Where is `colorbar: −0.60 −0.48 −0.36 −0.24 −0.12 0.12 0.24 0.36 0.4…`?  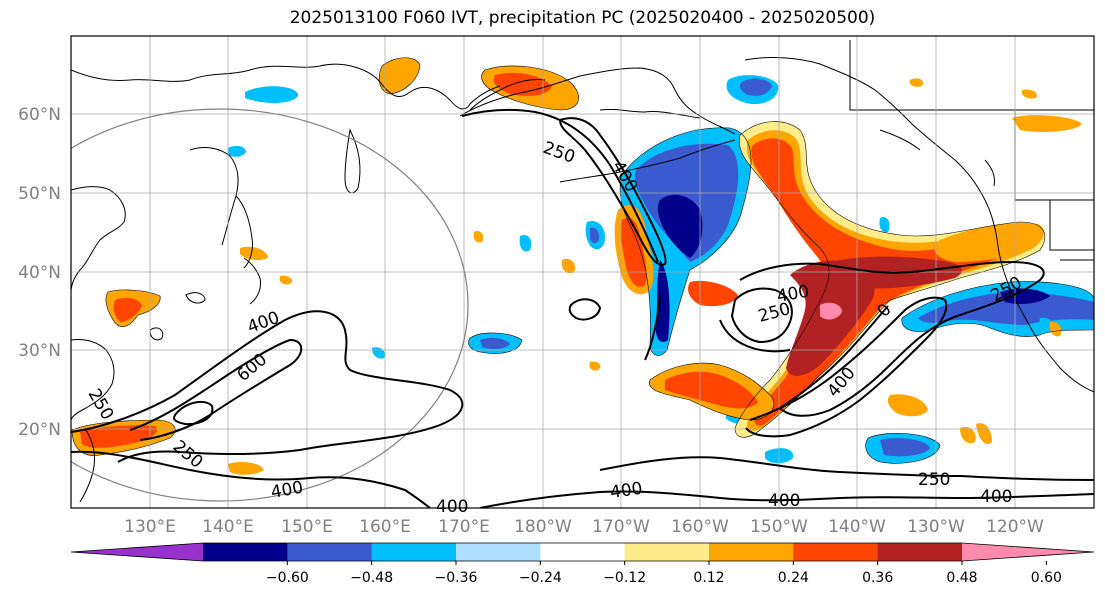
colorbar: −0.60 −0.48 −0.36 −0.24 −0.12 0.12 0.24 0.36 0.4… is located at coordinates (582, 564).